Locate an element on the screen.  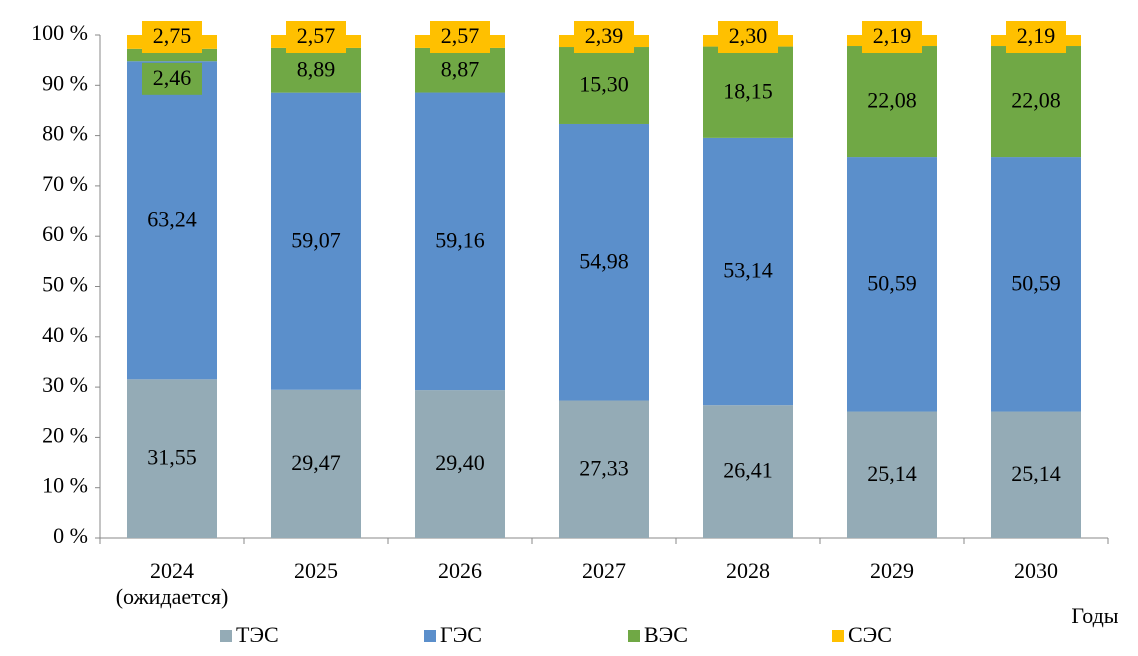
y-tick-label: 10 % is located at coordinates (65, 485).